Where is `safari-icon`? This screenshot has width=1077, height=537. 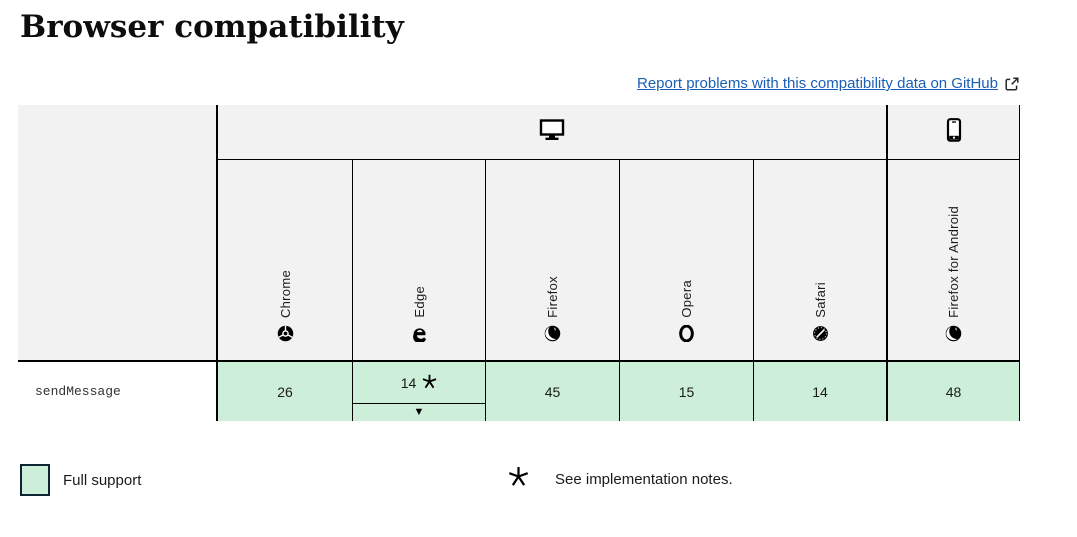 safari-icon is located at coordinates (820, 336).